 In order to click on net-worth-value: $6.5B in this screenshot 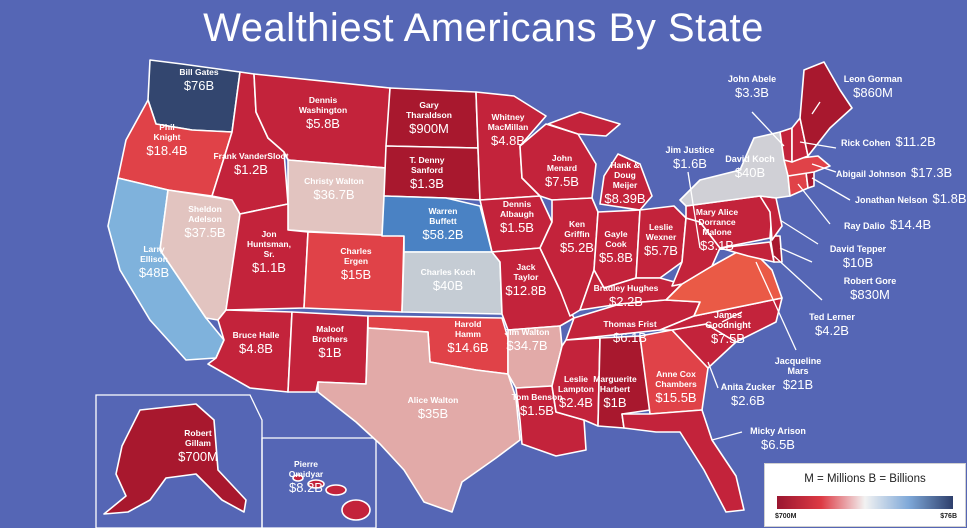, I will do `click(778, 444)`.